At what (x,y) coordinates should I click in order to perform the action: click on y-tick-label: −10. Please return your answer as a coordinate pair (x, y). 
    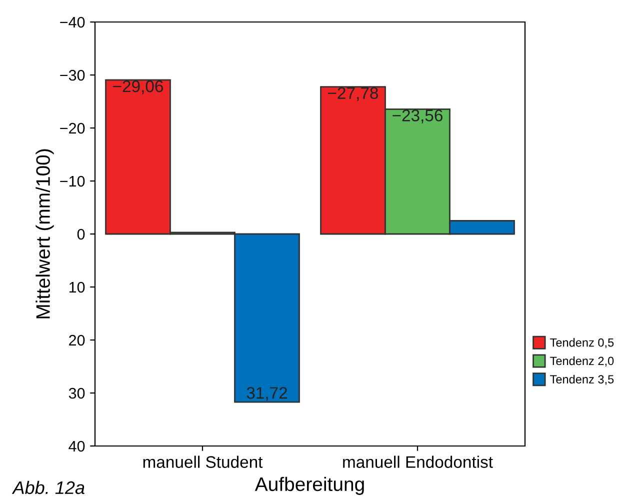
    Looking at the image, I should click on (72, 181).